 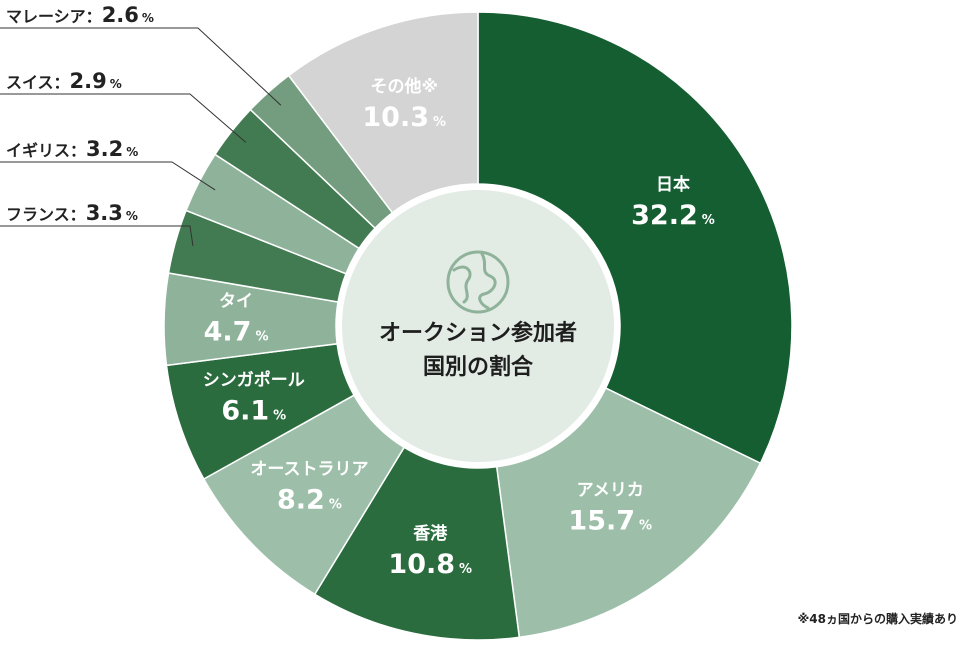 What do you see at coordinates (253, 411) in the screenshot?
I see `slice-value-4: 6.1%` at bounding box center [253, 411].